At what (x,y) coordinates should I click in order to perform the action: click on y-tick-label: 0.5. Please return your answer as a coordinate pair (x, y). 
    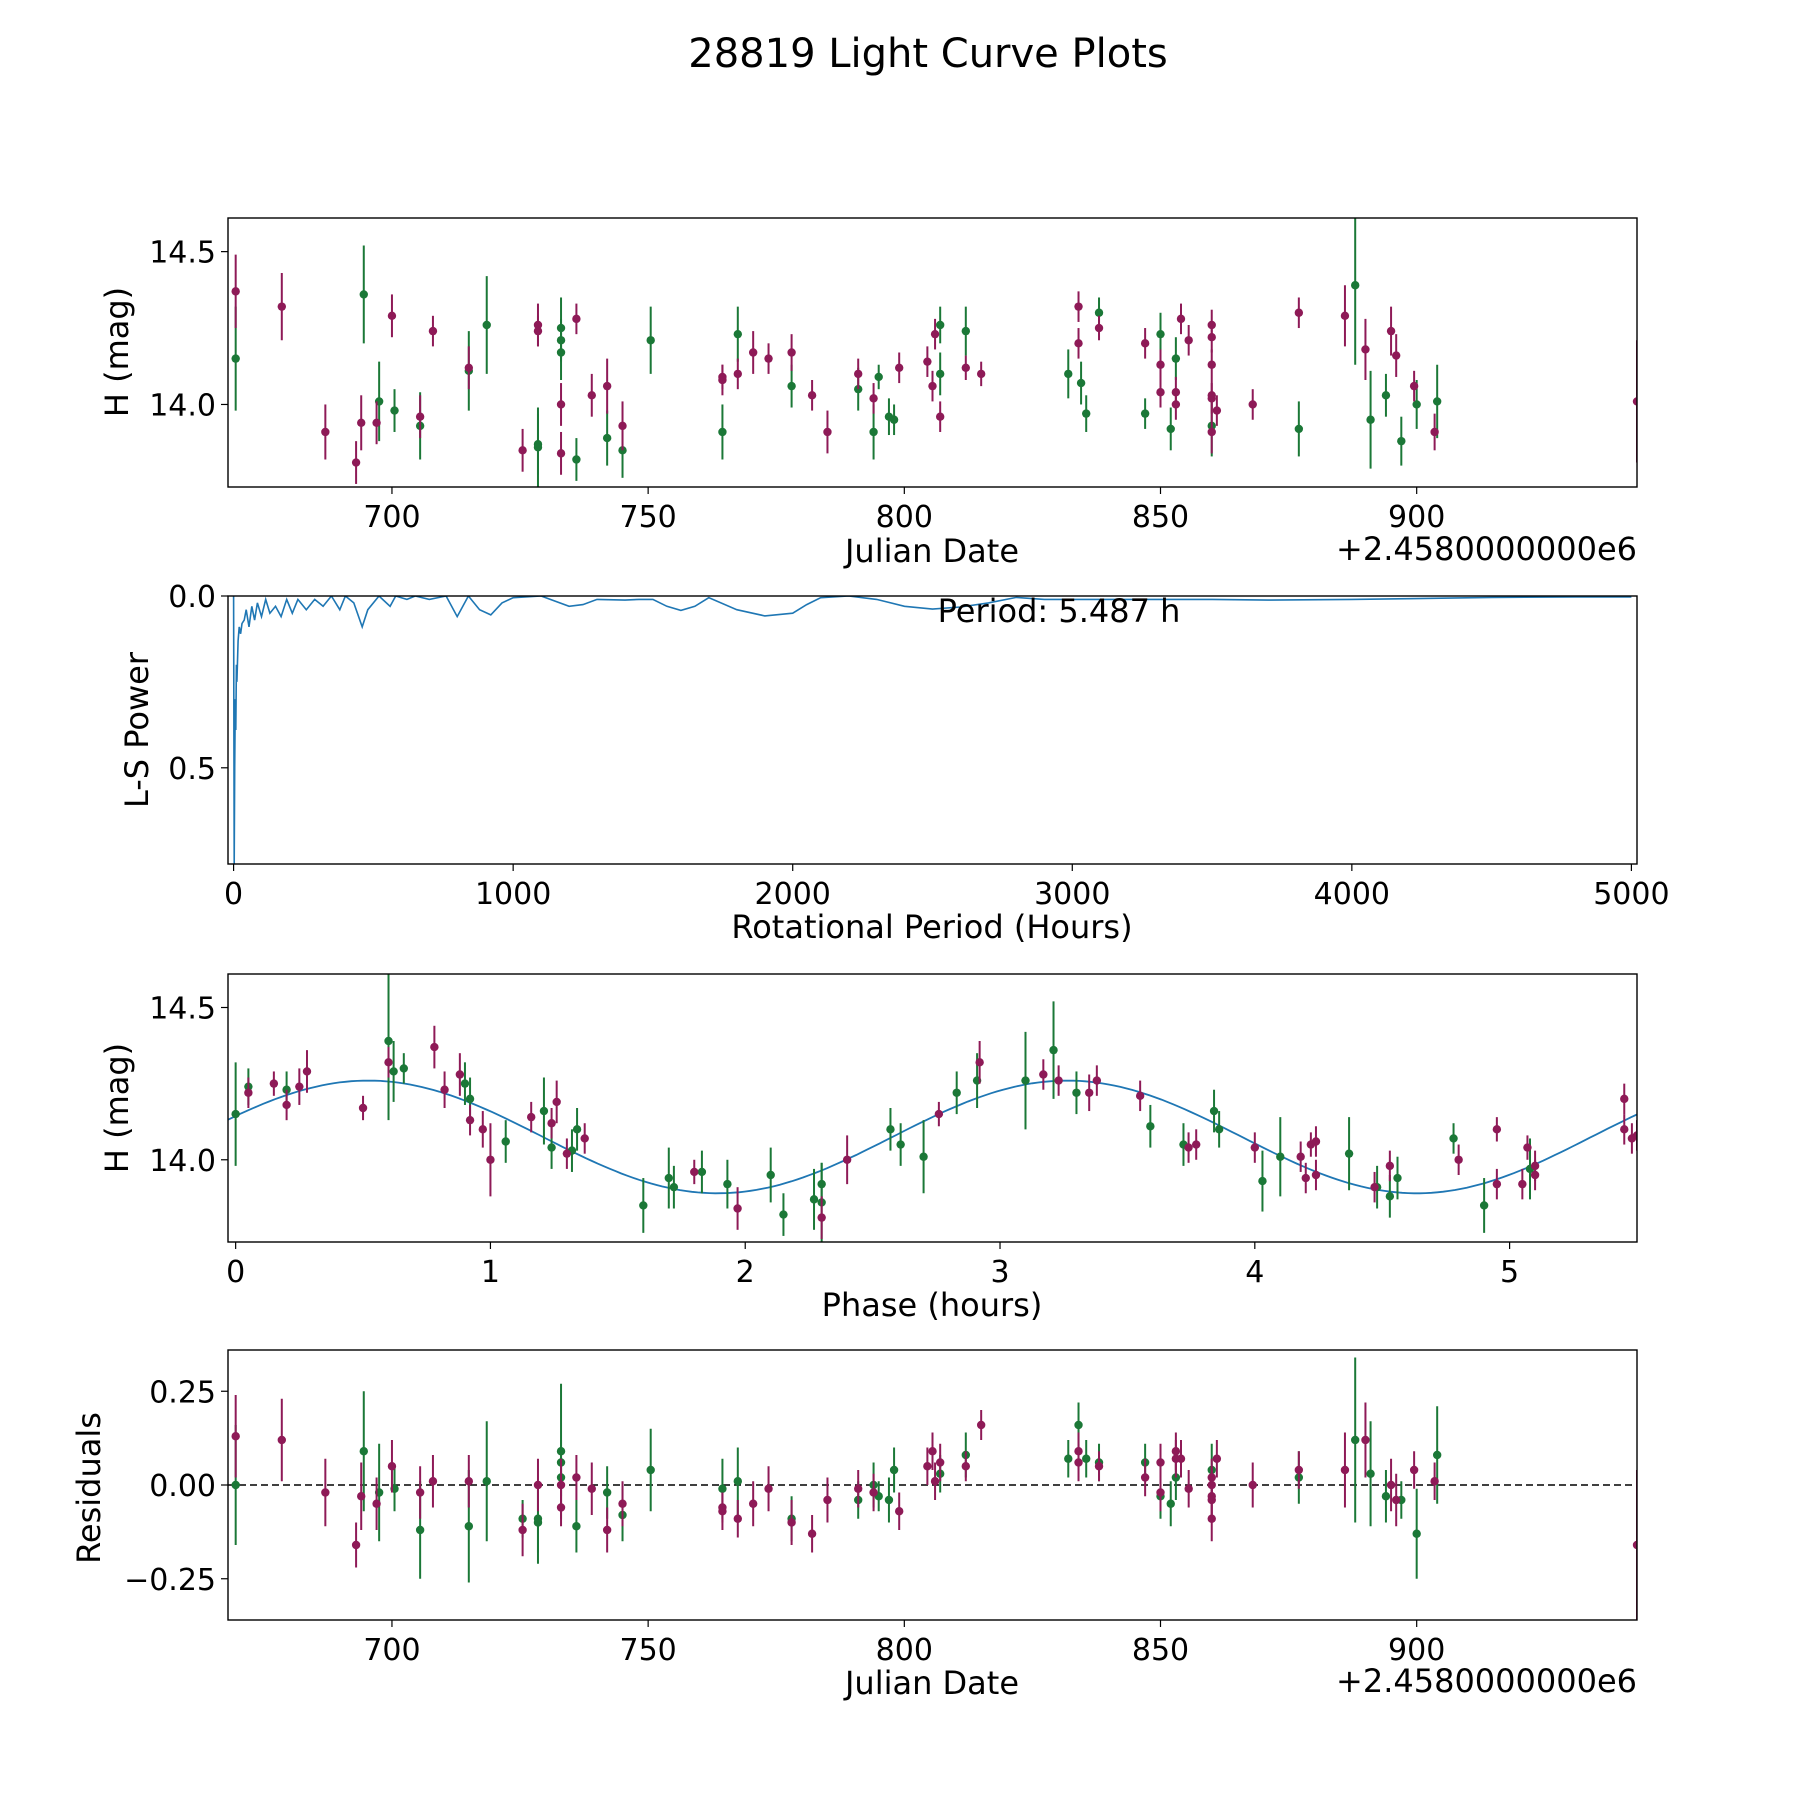
    Looking at the image, I should click on (192, 769).